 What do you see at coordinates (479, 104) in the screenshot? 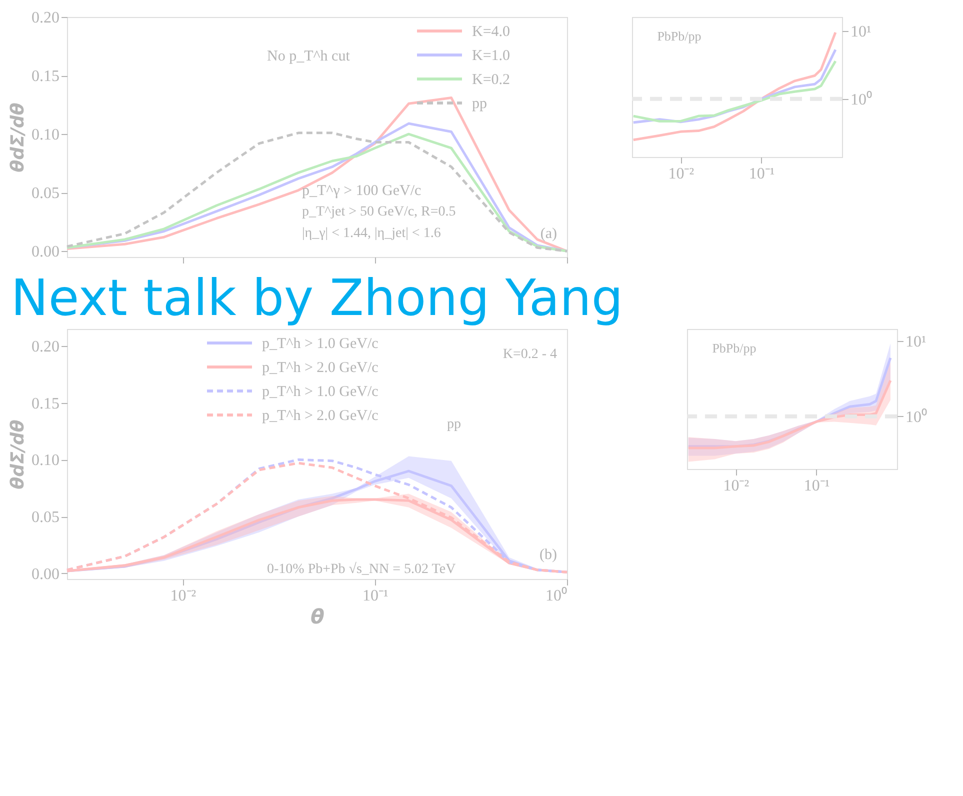
I see `legend-label: pp` at bounding box center [479, 104].